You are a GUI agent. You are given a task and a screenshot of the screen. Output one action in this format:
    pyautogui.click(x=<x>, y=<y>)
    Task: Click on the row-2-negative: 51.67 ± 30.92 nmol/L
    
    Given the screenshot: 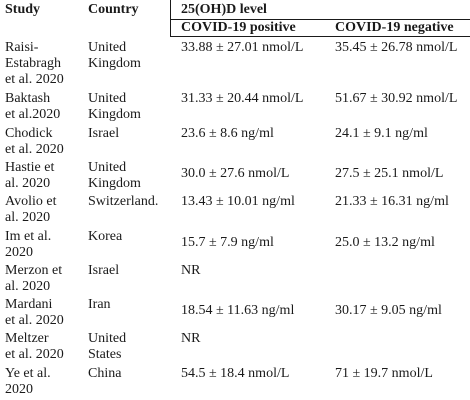 What is the action you would take?
    pyautogui.click(x=396, y=98)
    